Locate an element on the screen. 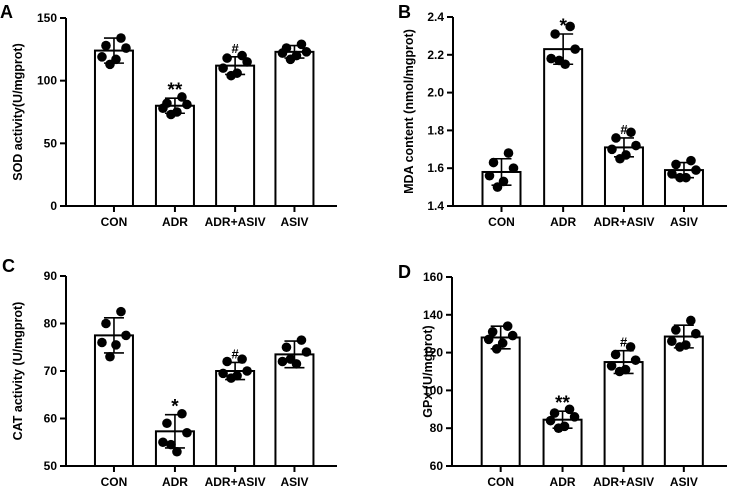 The image size is (754, 490). panel-letter: D is located at coordinates (404, 272).